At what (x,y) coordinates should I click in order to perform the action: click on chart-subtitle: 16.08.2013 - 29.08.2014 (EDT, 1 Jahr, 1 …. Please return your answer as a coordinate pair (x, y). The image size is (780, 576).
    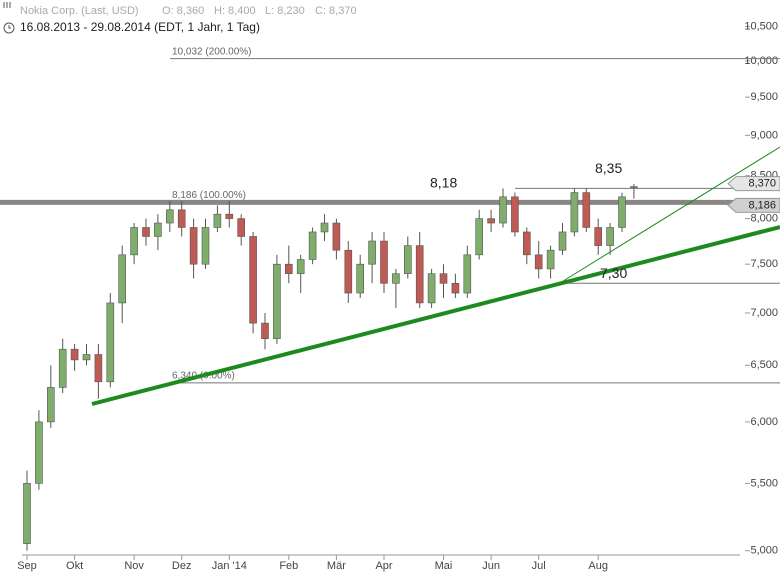
    Looking at the image, I should click on (140, 27).